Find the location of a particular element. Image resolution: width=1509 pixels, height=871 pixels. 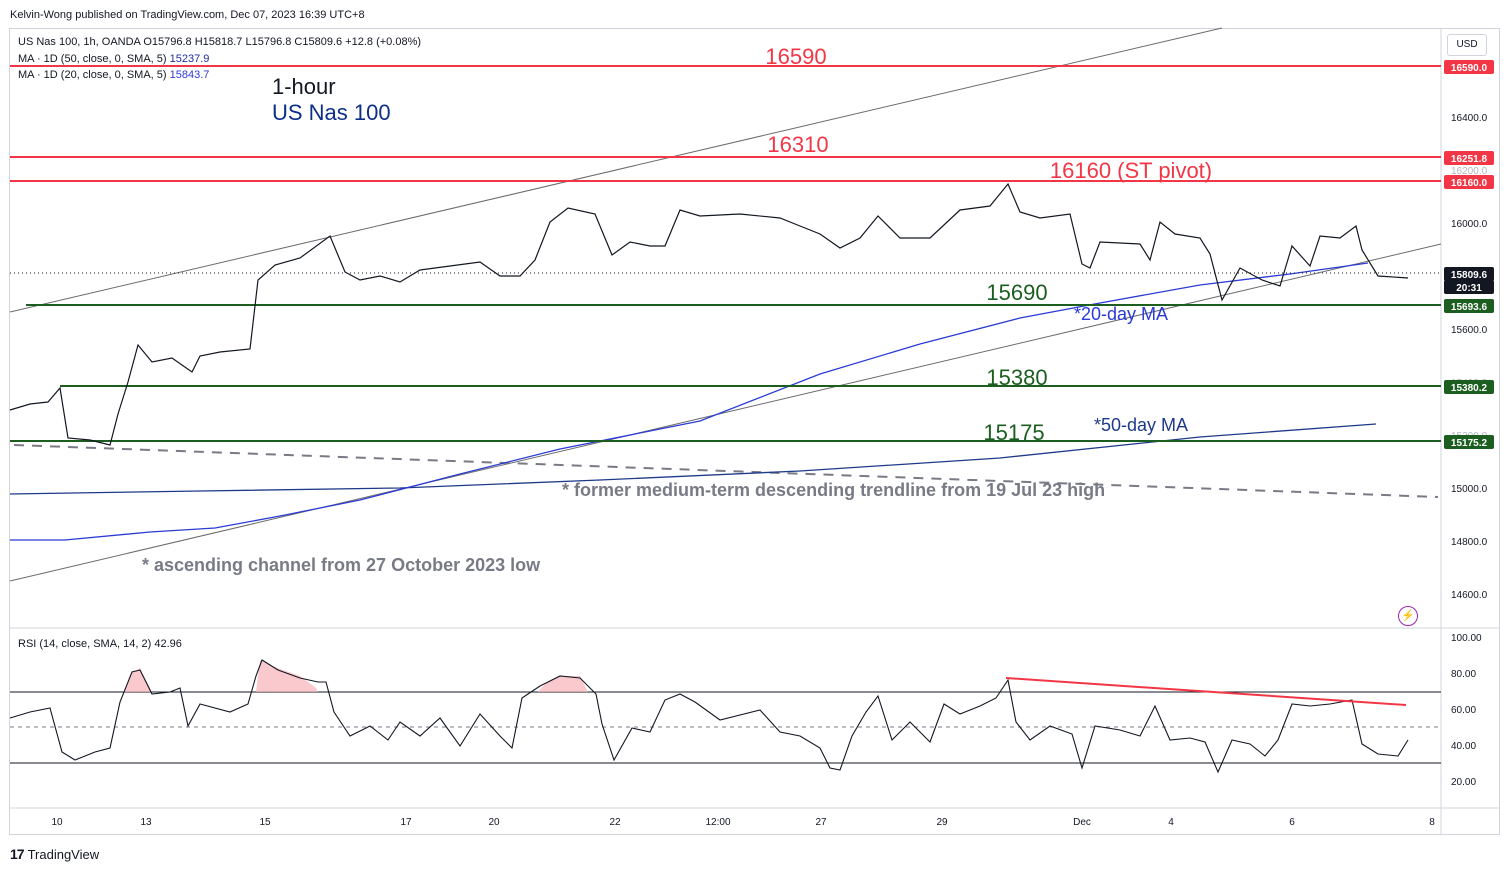

time-tick-label: Dec is located at coordinates (1082, 822).